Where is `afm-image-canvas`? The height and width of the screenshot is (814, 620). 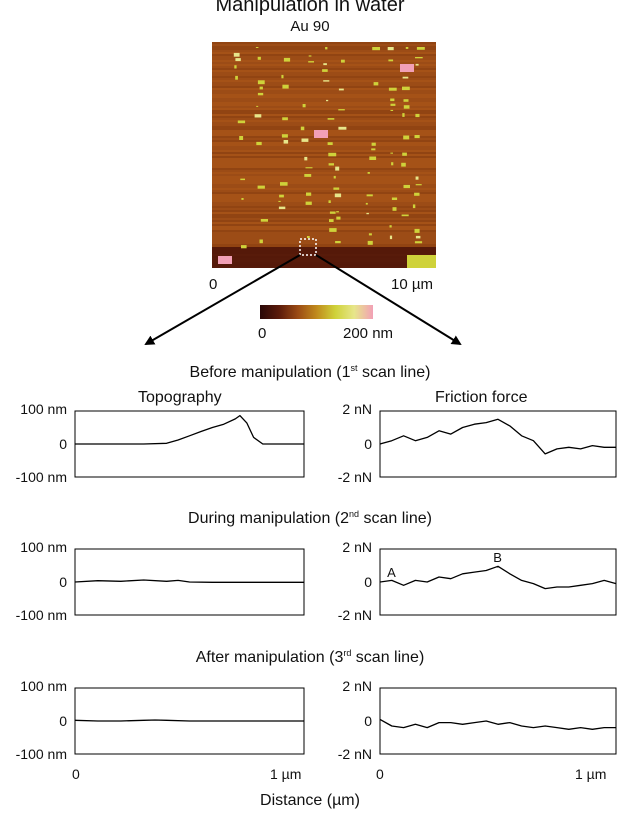
afm-image-canvas is located at coordinates (324, 155).